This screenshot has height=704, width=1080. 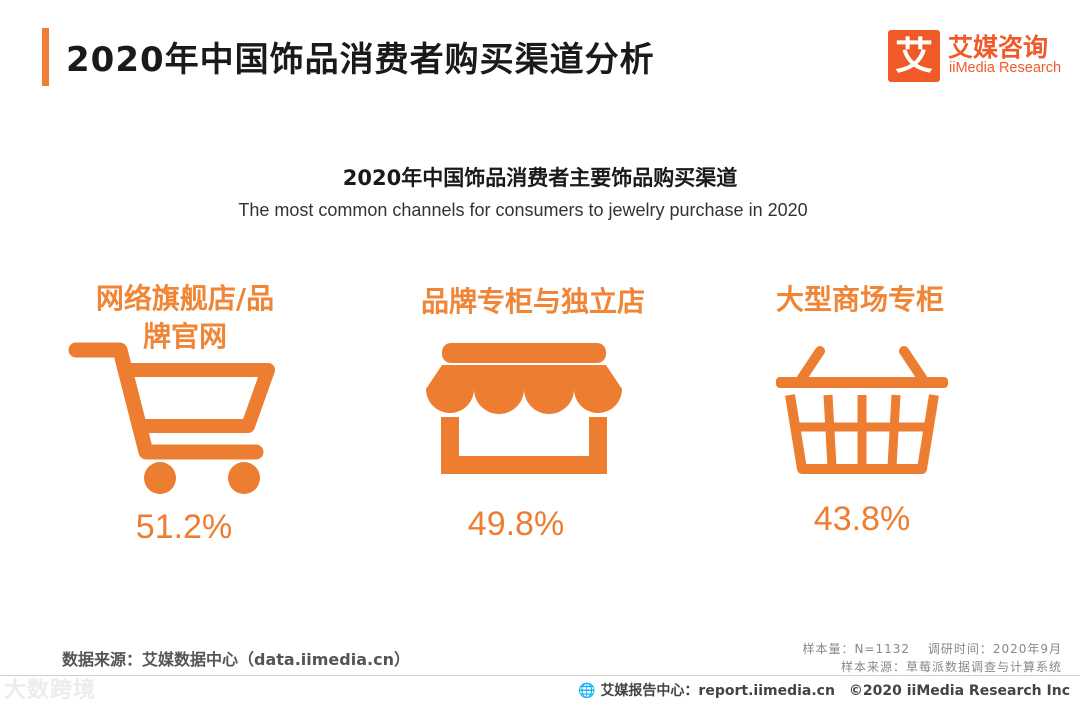 What do you see at coordinates (540, 675) in the screenshot?
I see `footer-divider` at bounding box center [540, 675].